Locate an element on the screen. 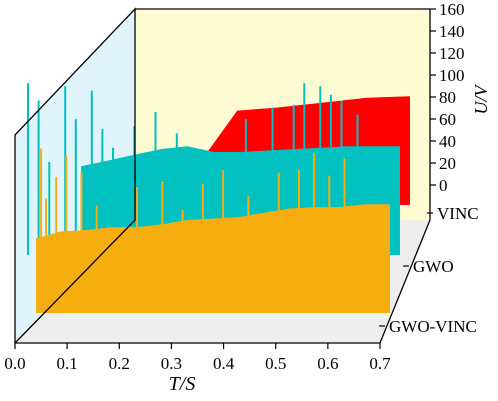 The height and width of the screenshot is (401, 498). z-tick-label: 0 is located at coordinates (443, 185).